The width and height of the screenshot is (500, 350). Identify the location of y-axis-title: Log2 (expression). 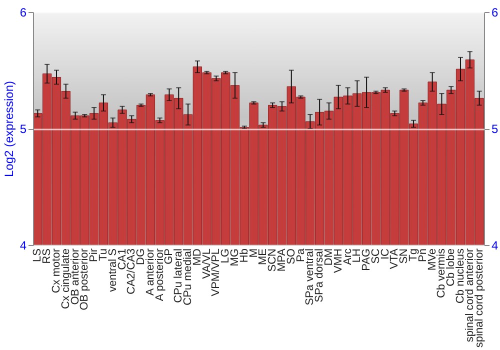
(9, 129).